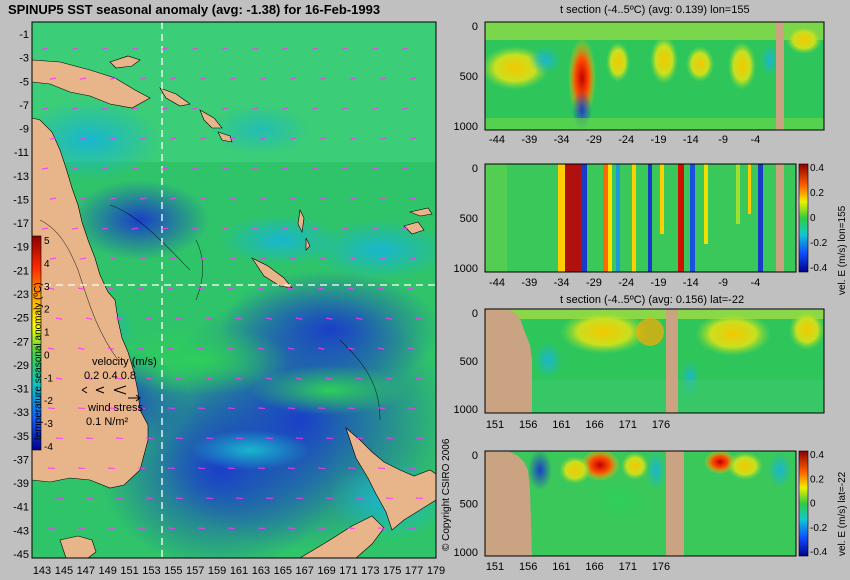 Image resolution: width=850 pixels, height=580 pixels. What do you see at coordinates (628, 425) in the screenshot?
I see `panel3-x-tick-label: 171` at bounding box center [628, 425].